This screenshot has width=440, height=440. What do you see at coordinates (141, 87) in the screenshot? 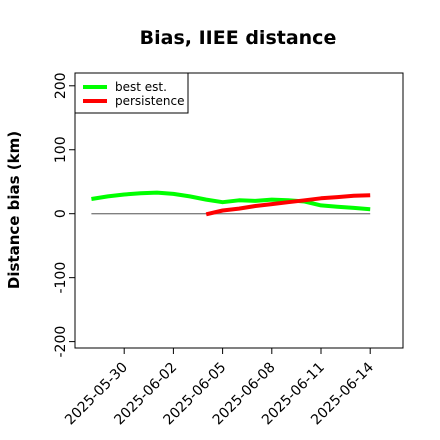
I see `legend-label-1: best est.` at bounding box center [141, 87].